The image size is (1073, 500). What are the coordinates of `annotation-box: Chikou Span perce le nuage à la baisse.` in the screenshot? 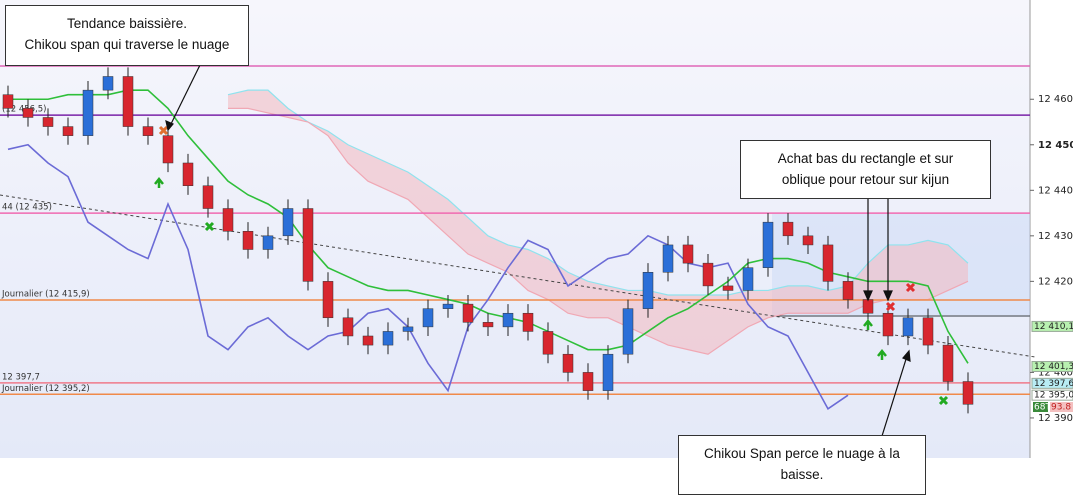 It's located at (802, 465).